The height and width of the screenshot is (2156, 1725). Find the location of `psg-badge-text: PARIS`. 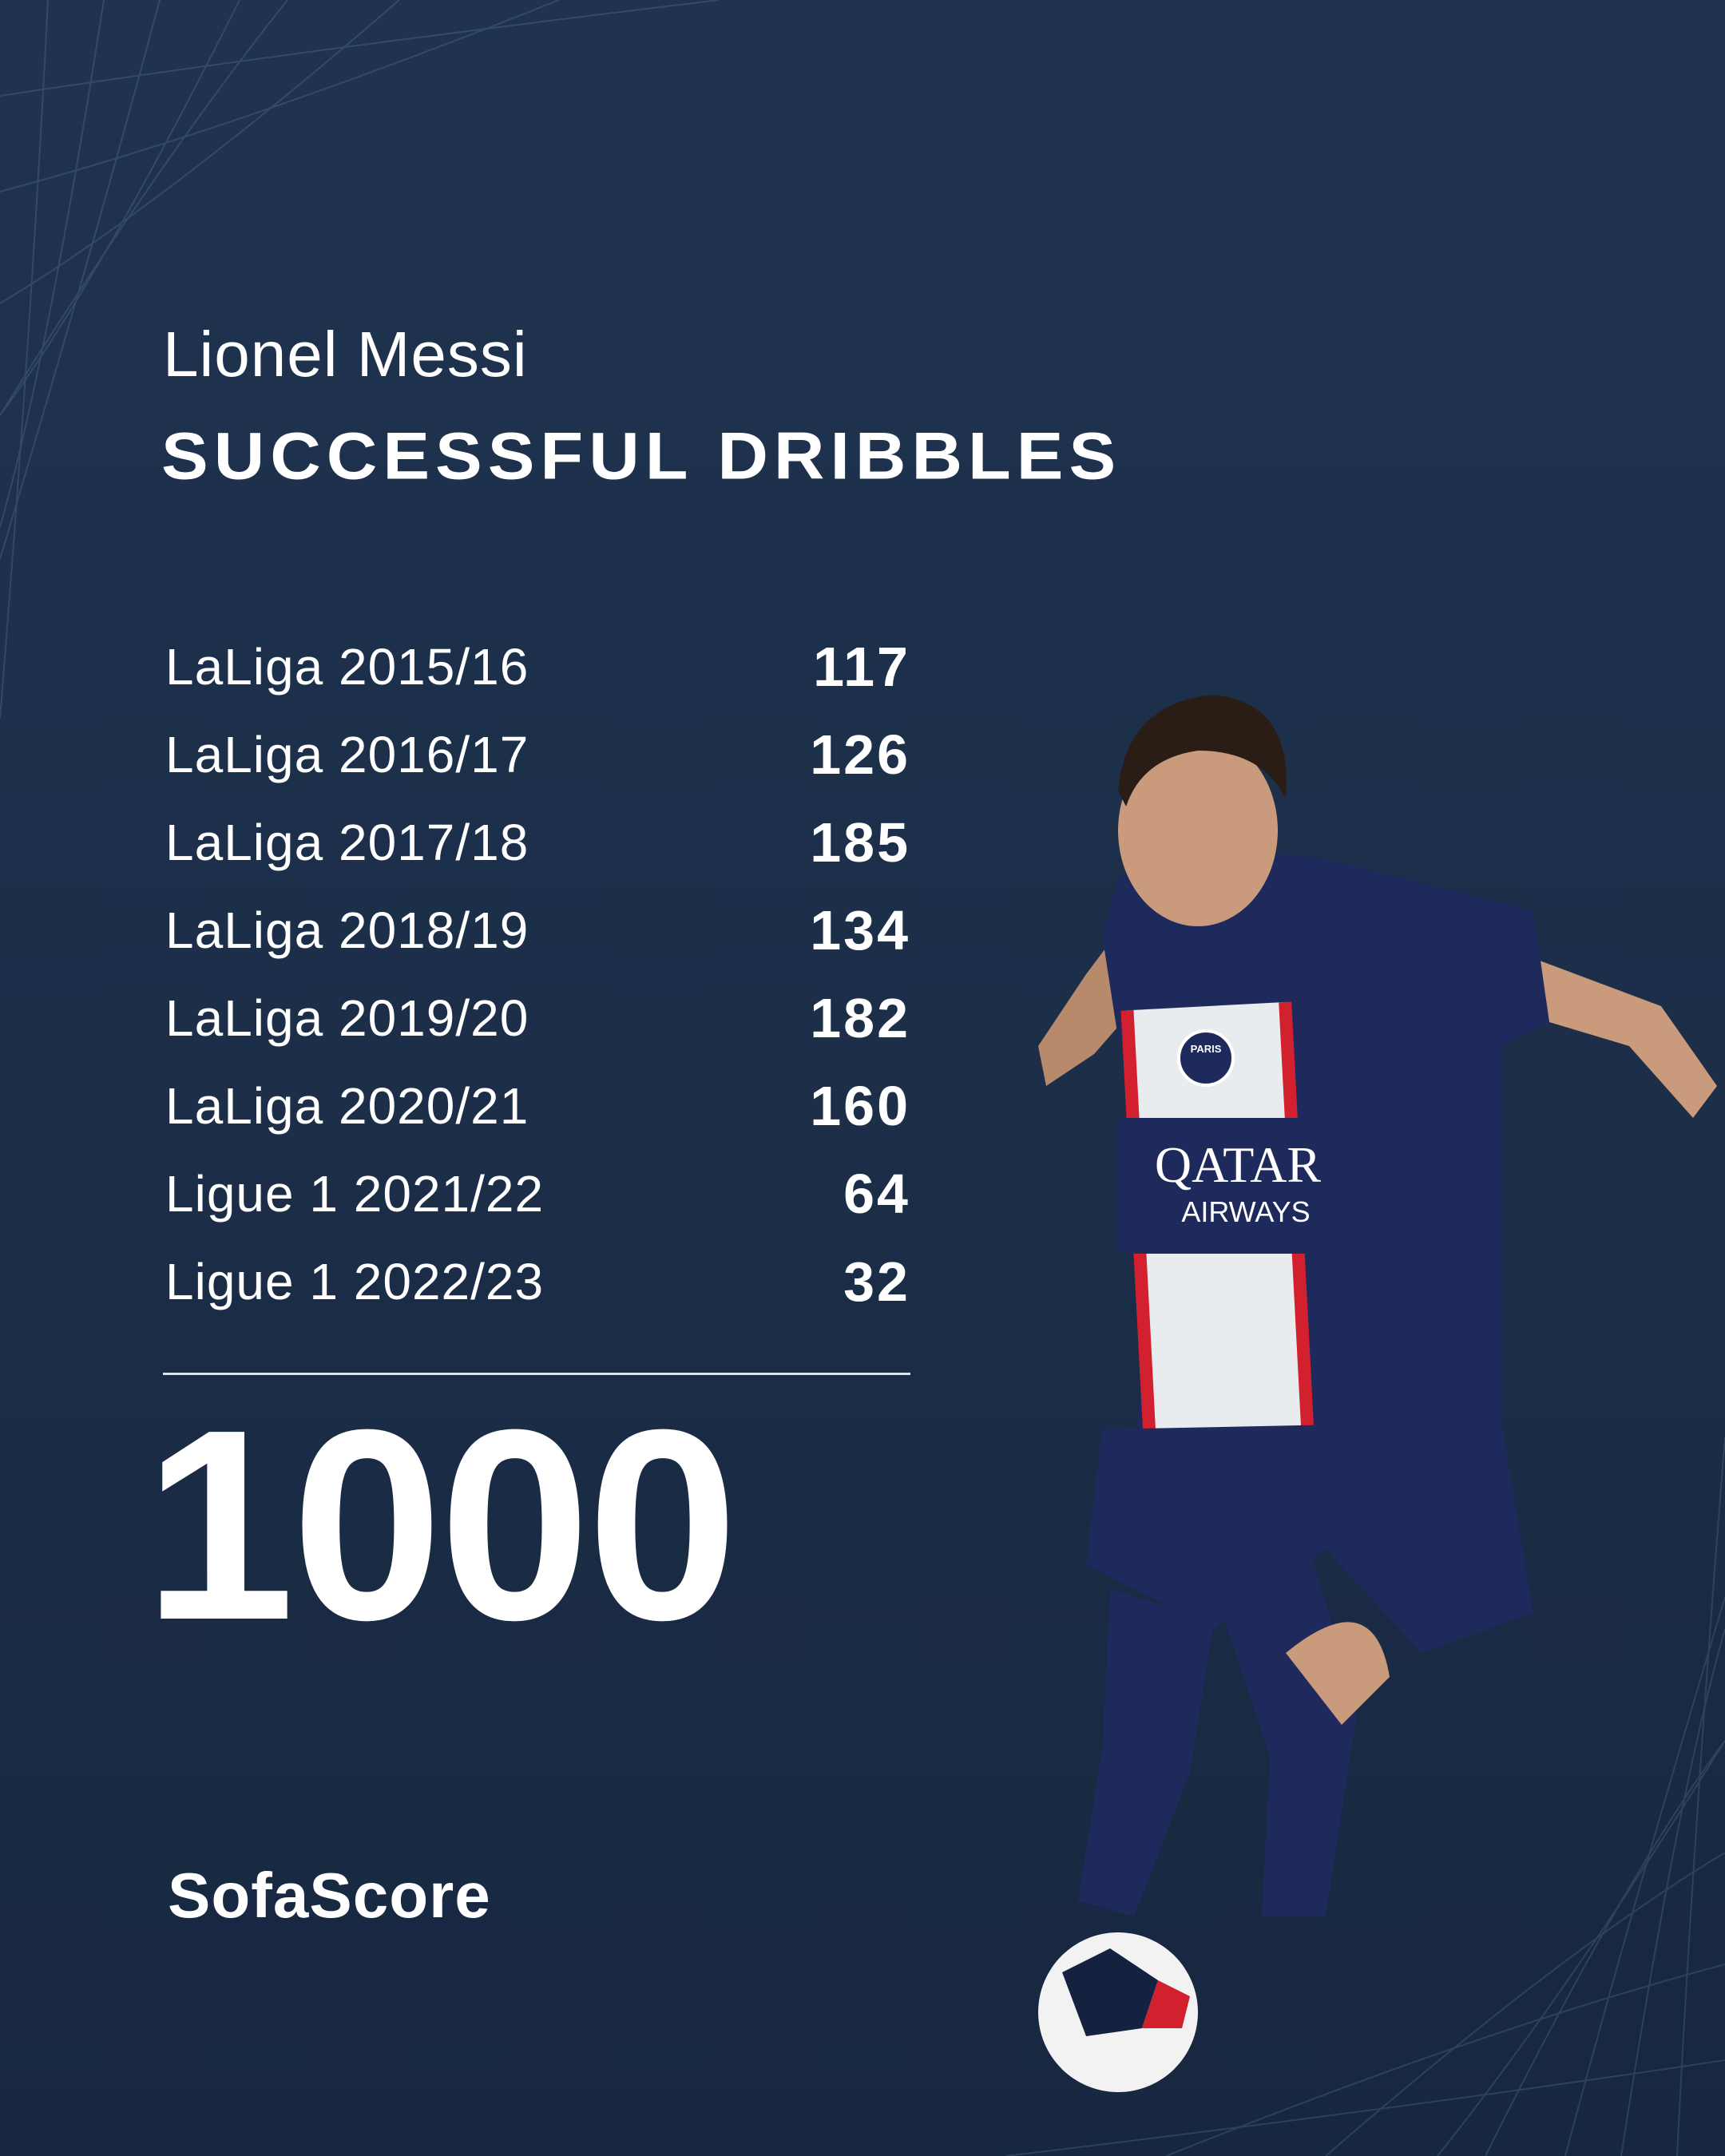

psg-badge-text: PARIS is located at coordinates (1207, 1049).